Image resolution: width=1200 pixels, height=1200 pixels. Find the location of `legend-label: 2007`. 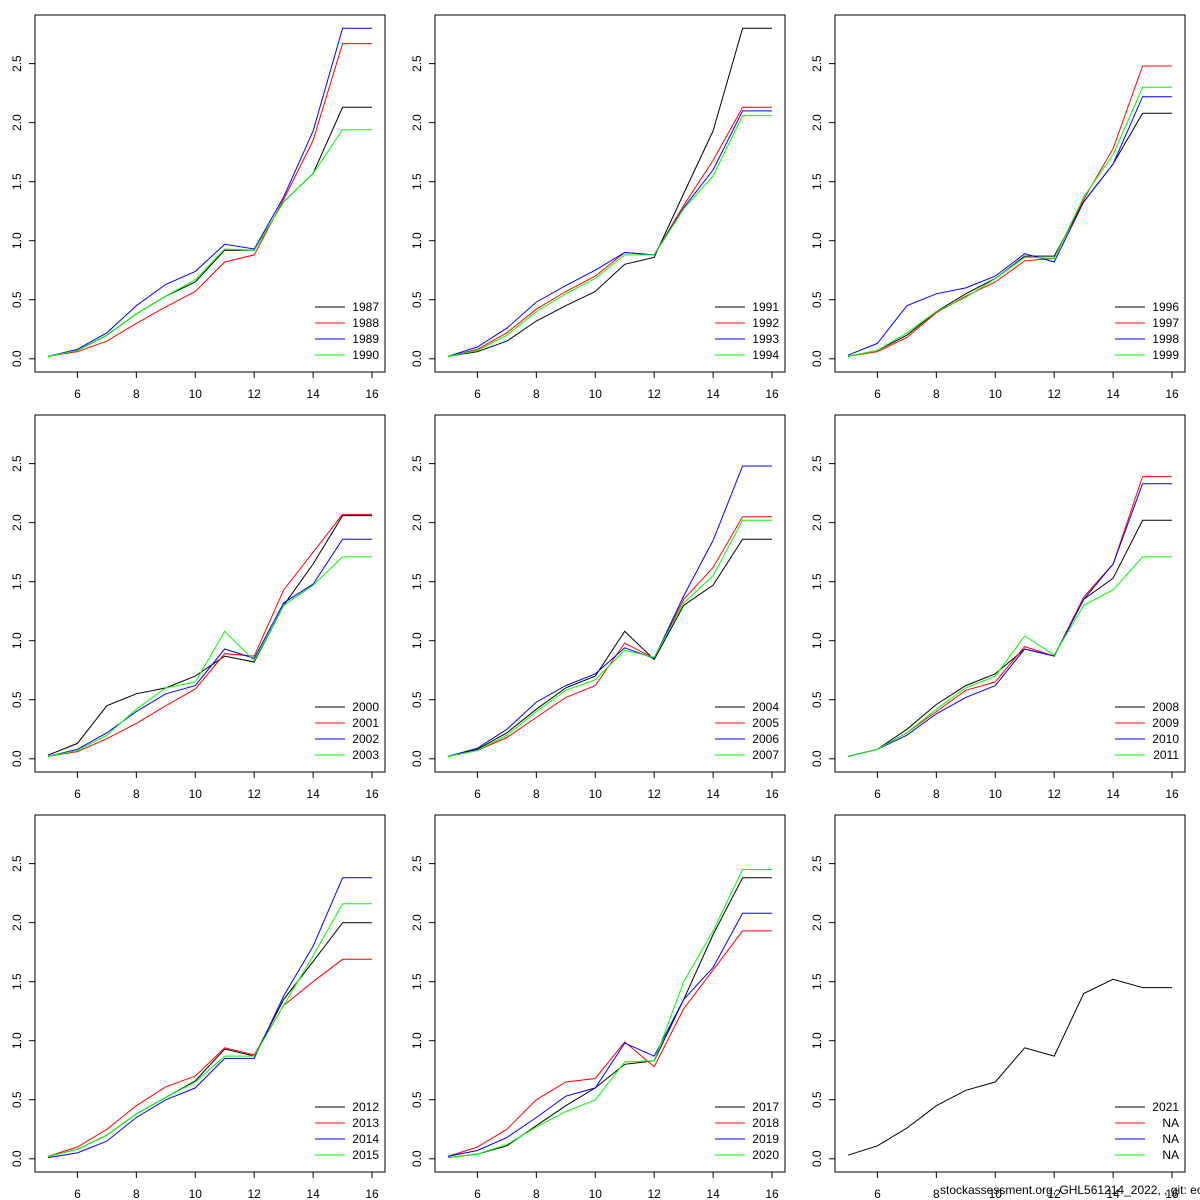

legend-label: 2007 is located at coordinates (765, 755).